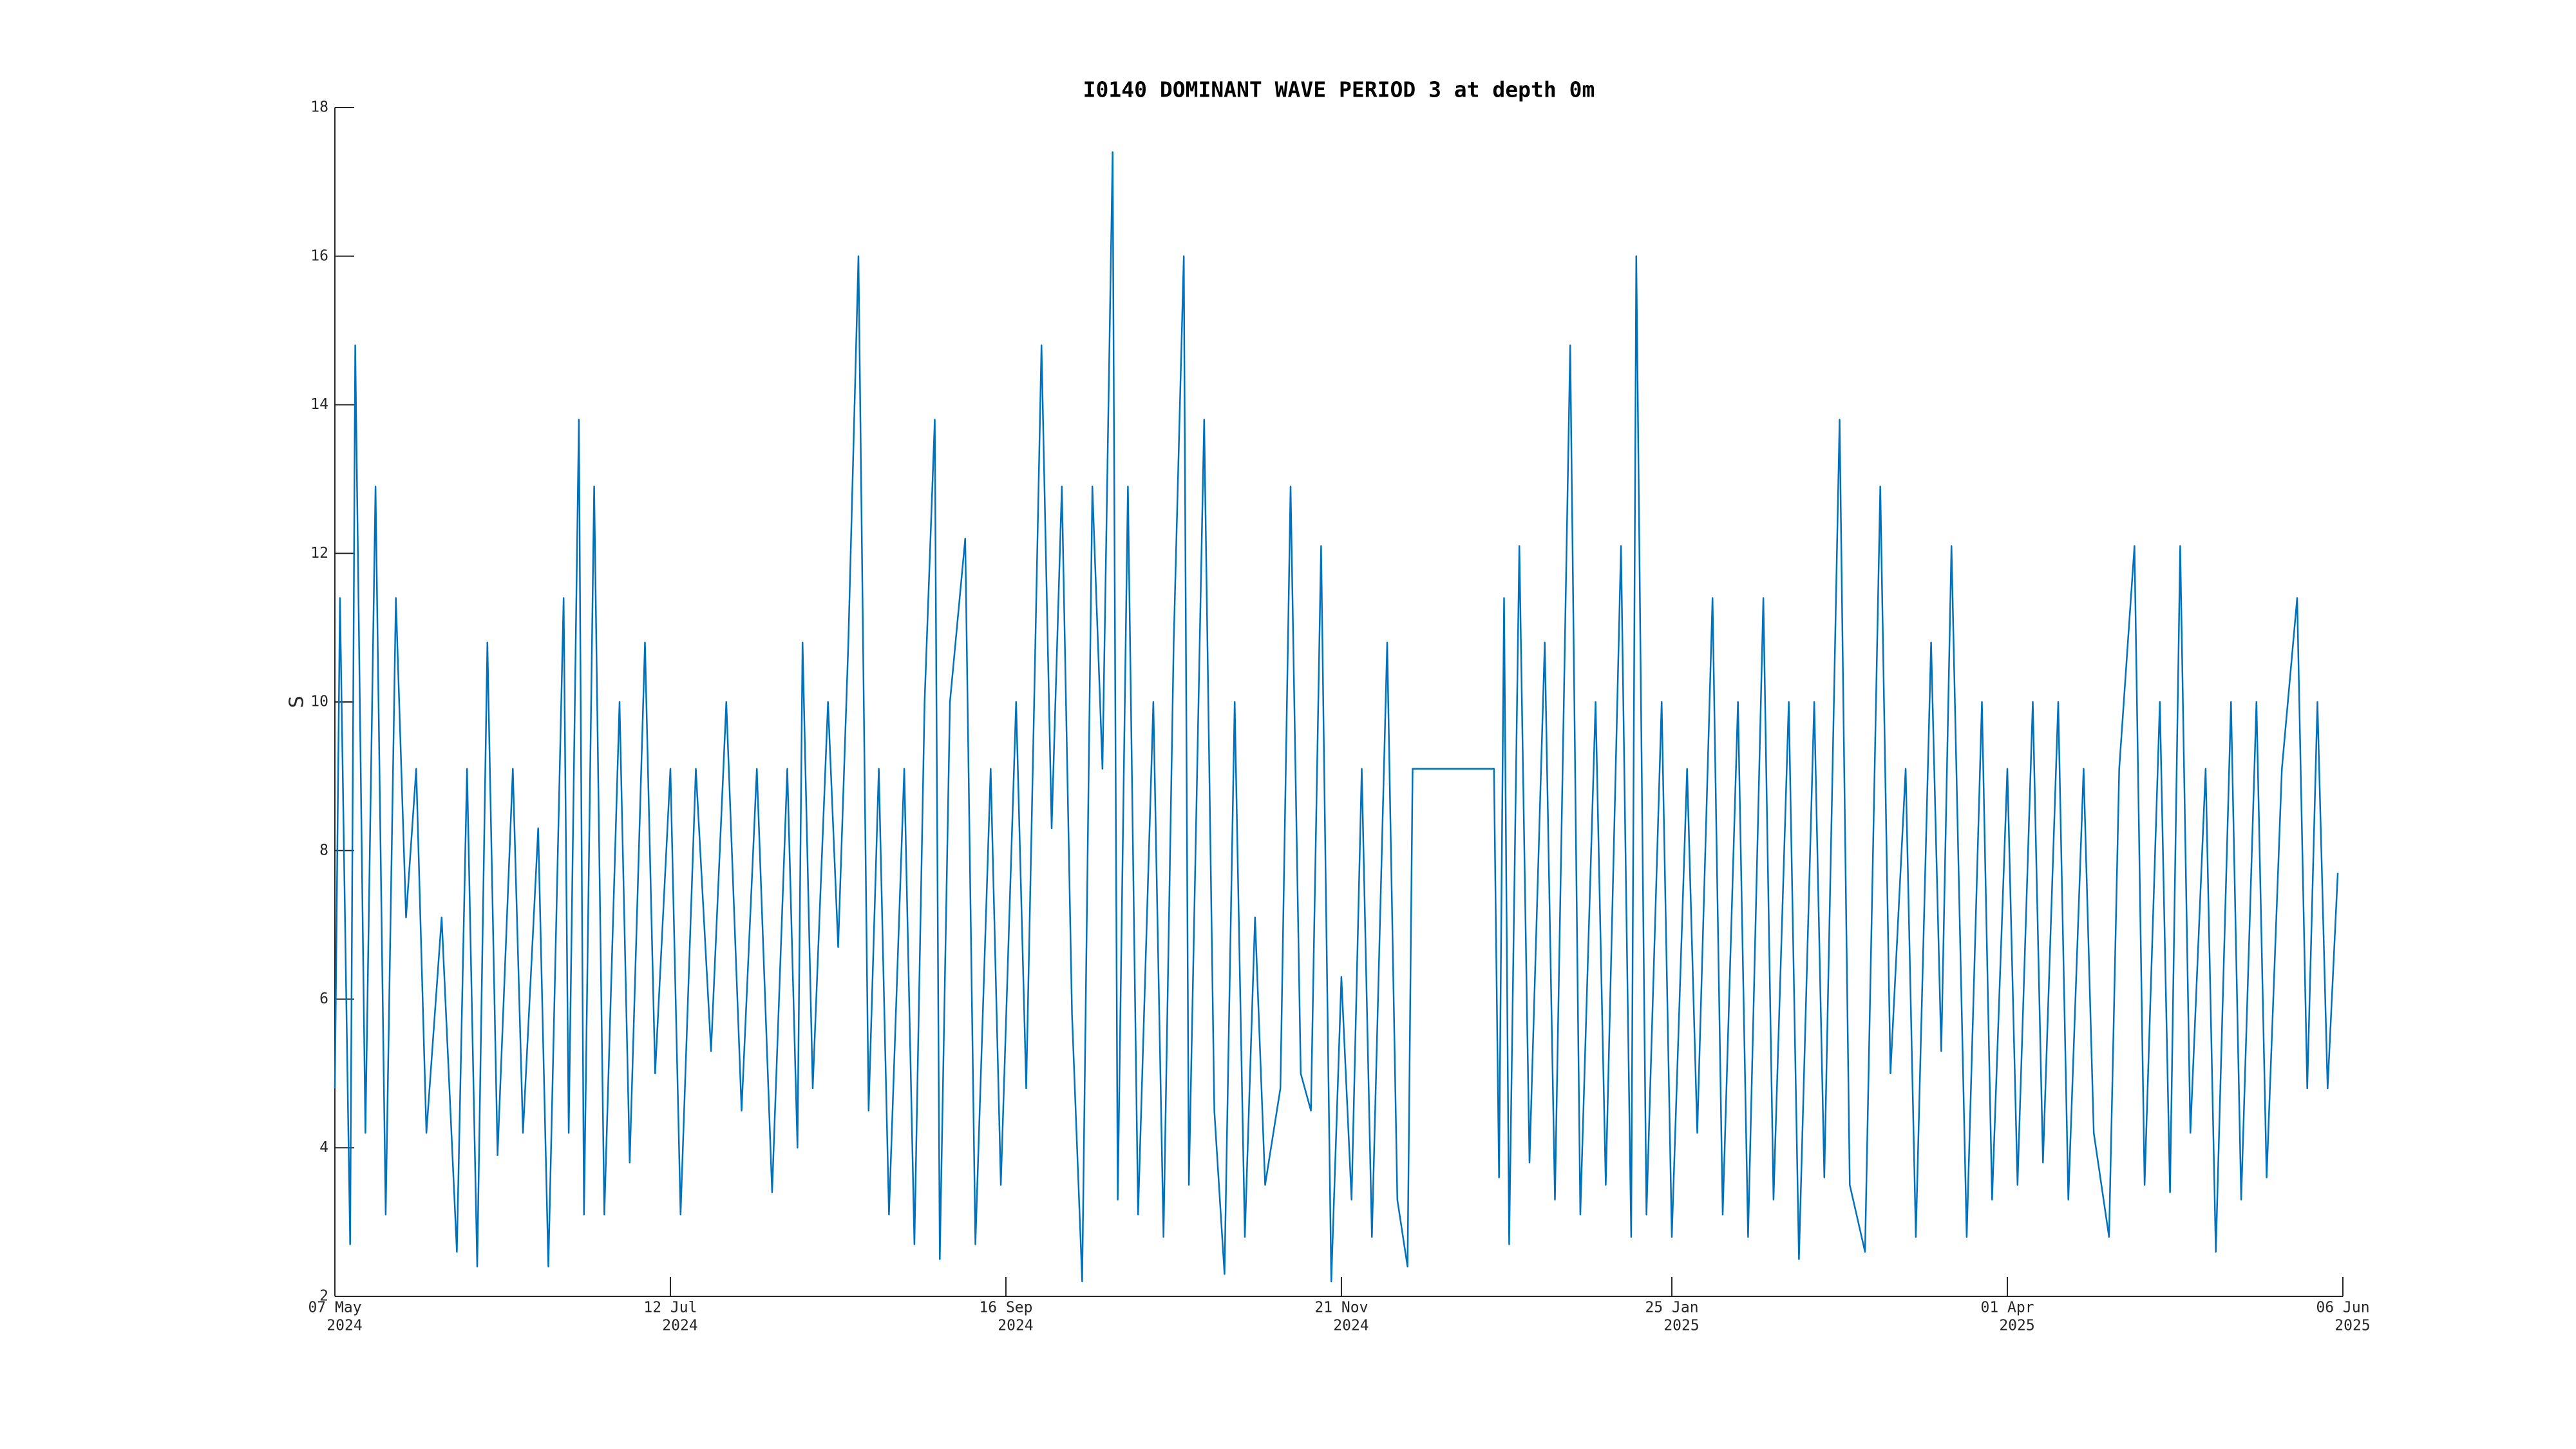  I want to click on y-tick-label: 12, so click(319, 554).